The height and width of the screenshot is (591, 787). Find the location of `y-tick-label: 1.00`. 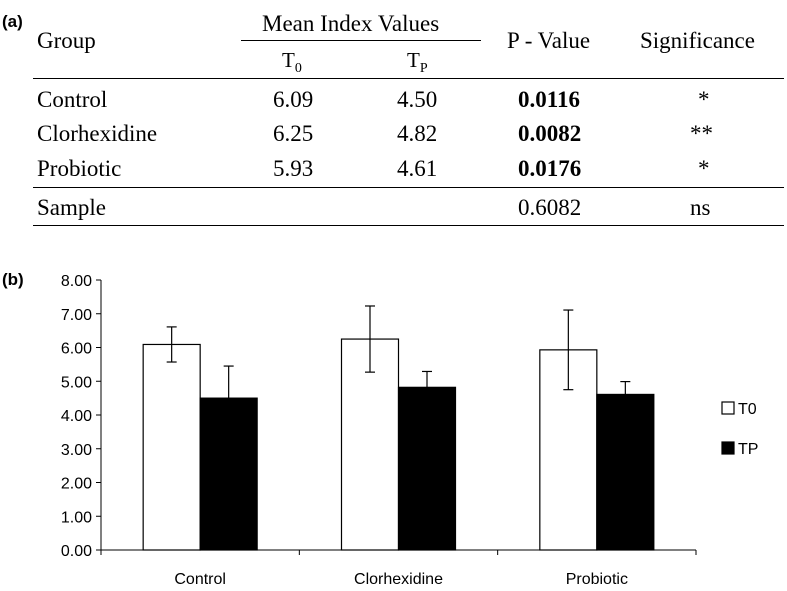

y-tick-label: 1.00 is located at coordinates (76, 517).